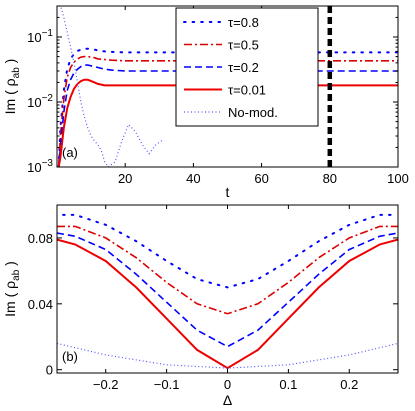  I want to click on panel-b-ytick-label: 0, so click(49, 370).